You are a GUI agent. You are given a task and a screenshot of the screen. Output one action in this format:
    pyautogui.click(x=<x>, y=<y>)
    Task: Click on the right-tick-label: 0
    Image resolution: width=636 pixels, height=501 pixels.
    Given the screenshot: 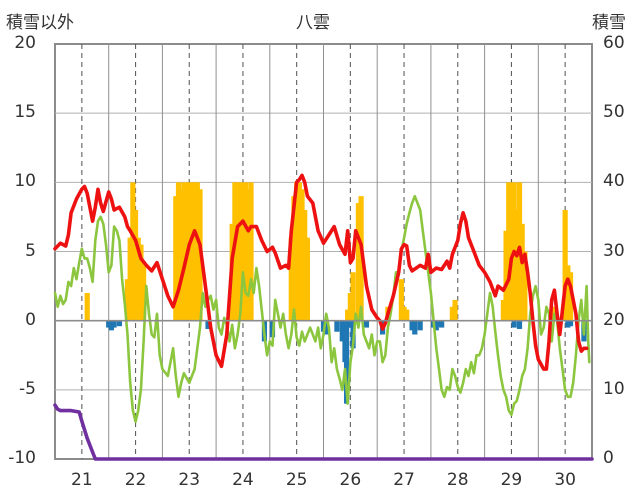 What is the action you would take?
    pyautogui.click(x=608, y=458)
    